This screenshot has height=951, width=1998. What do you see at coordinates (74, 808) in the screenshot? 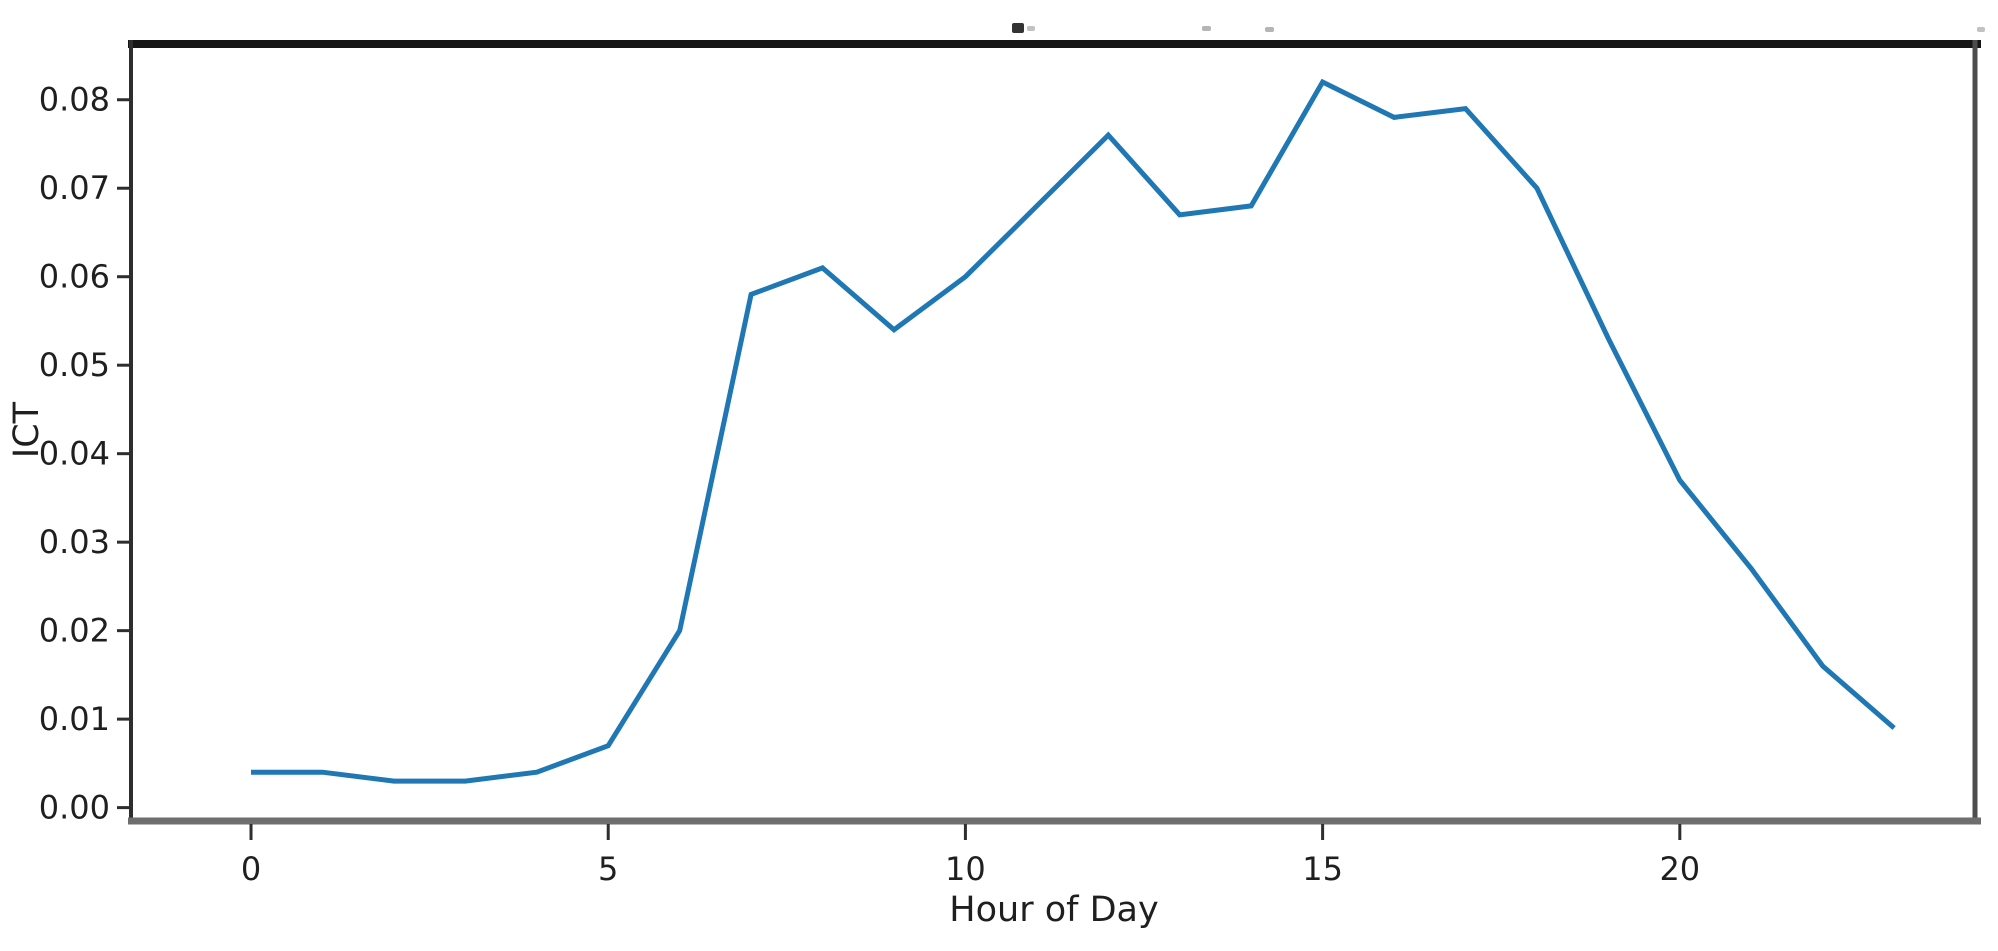
I see `y-tick-label: 0.00` at bounding box center [74, 808].